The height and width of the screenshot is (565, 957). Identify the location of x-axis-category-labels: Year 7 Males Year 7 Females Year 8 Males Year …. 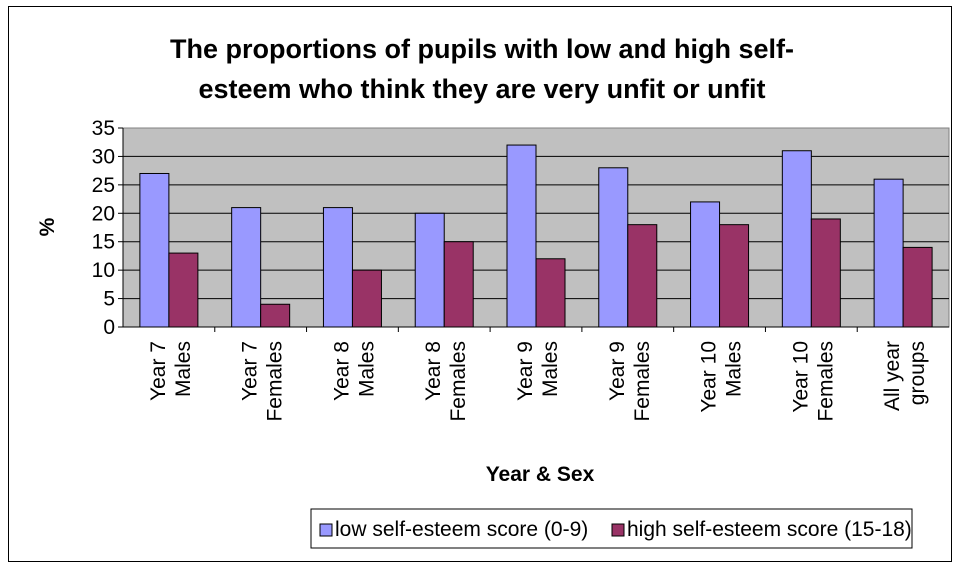
(538, 374).